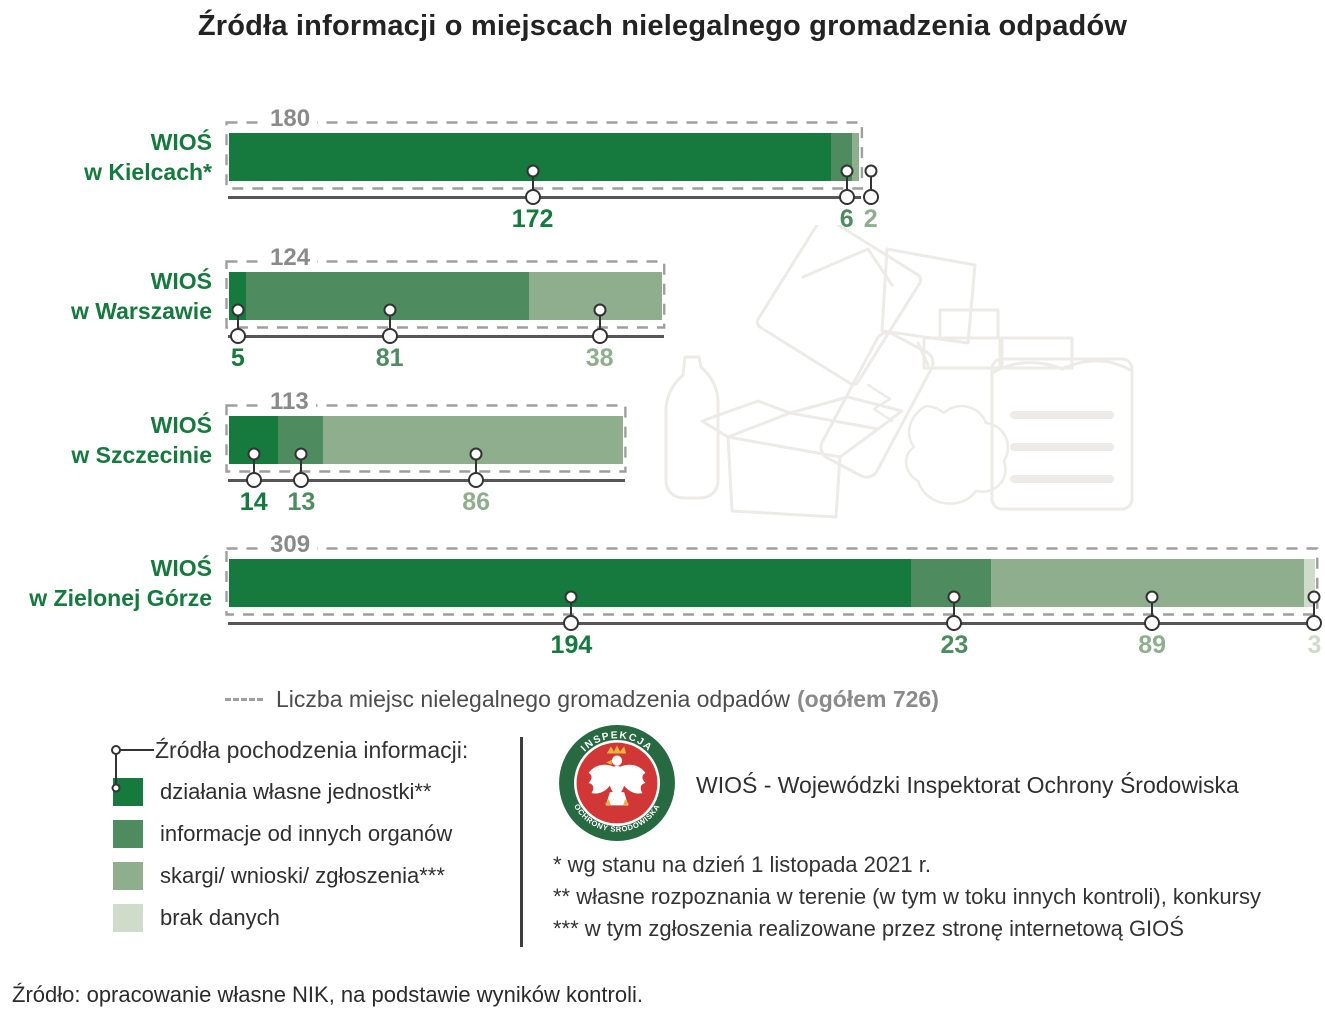  I want to click on category-label: WIOŚ w Warszawie, so click(106, 296).